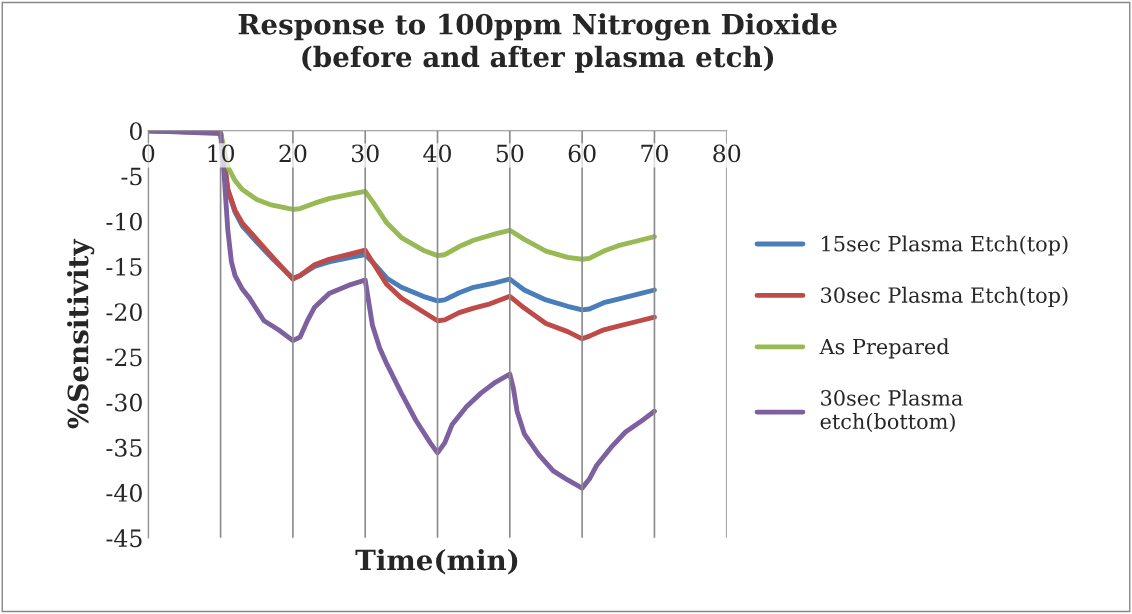 This screenshot has height=614, width=1132. What do you see at coordinates (437, 153) in the screenshot?
I see `x-tick-label: 40` at bounding box center [437, 153].